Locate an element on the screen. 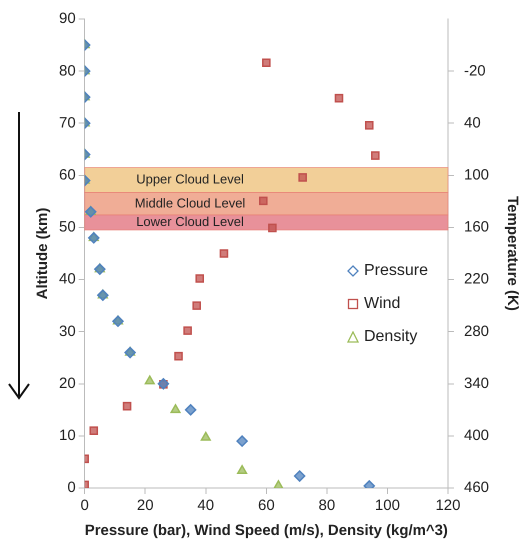 The height and width of the screenshot is (548, 529). y-tick-label: 20 is located at coordinates (67, 383).